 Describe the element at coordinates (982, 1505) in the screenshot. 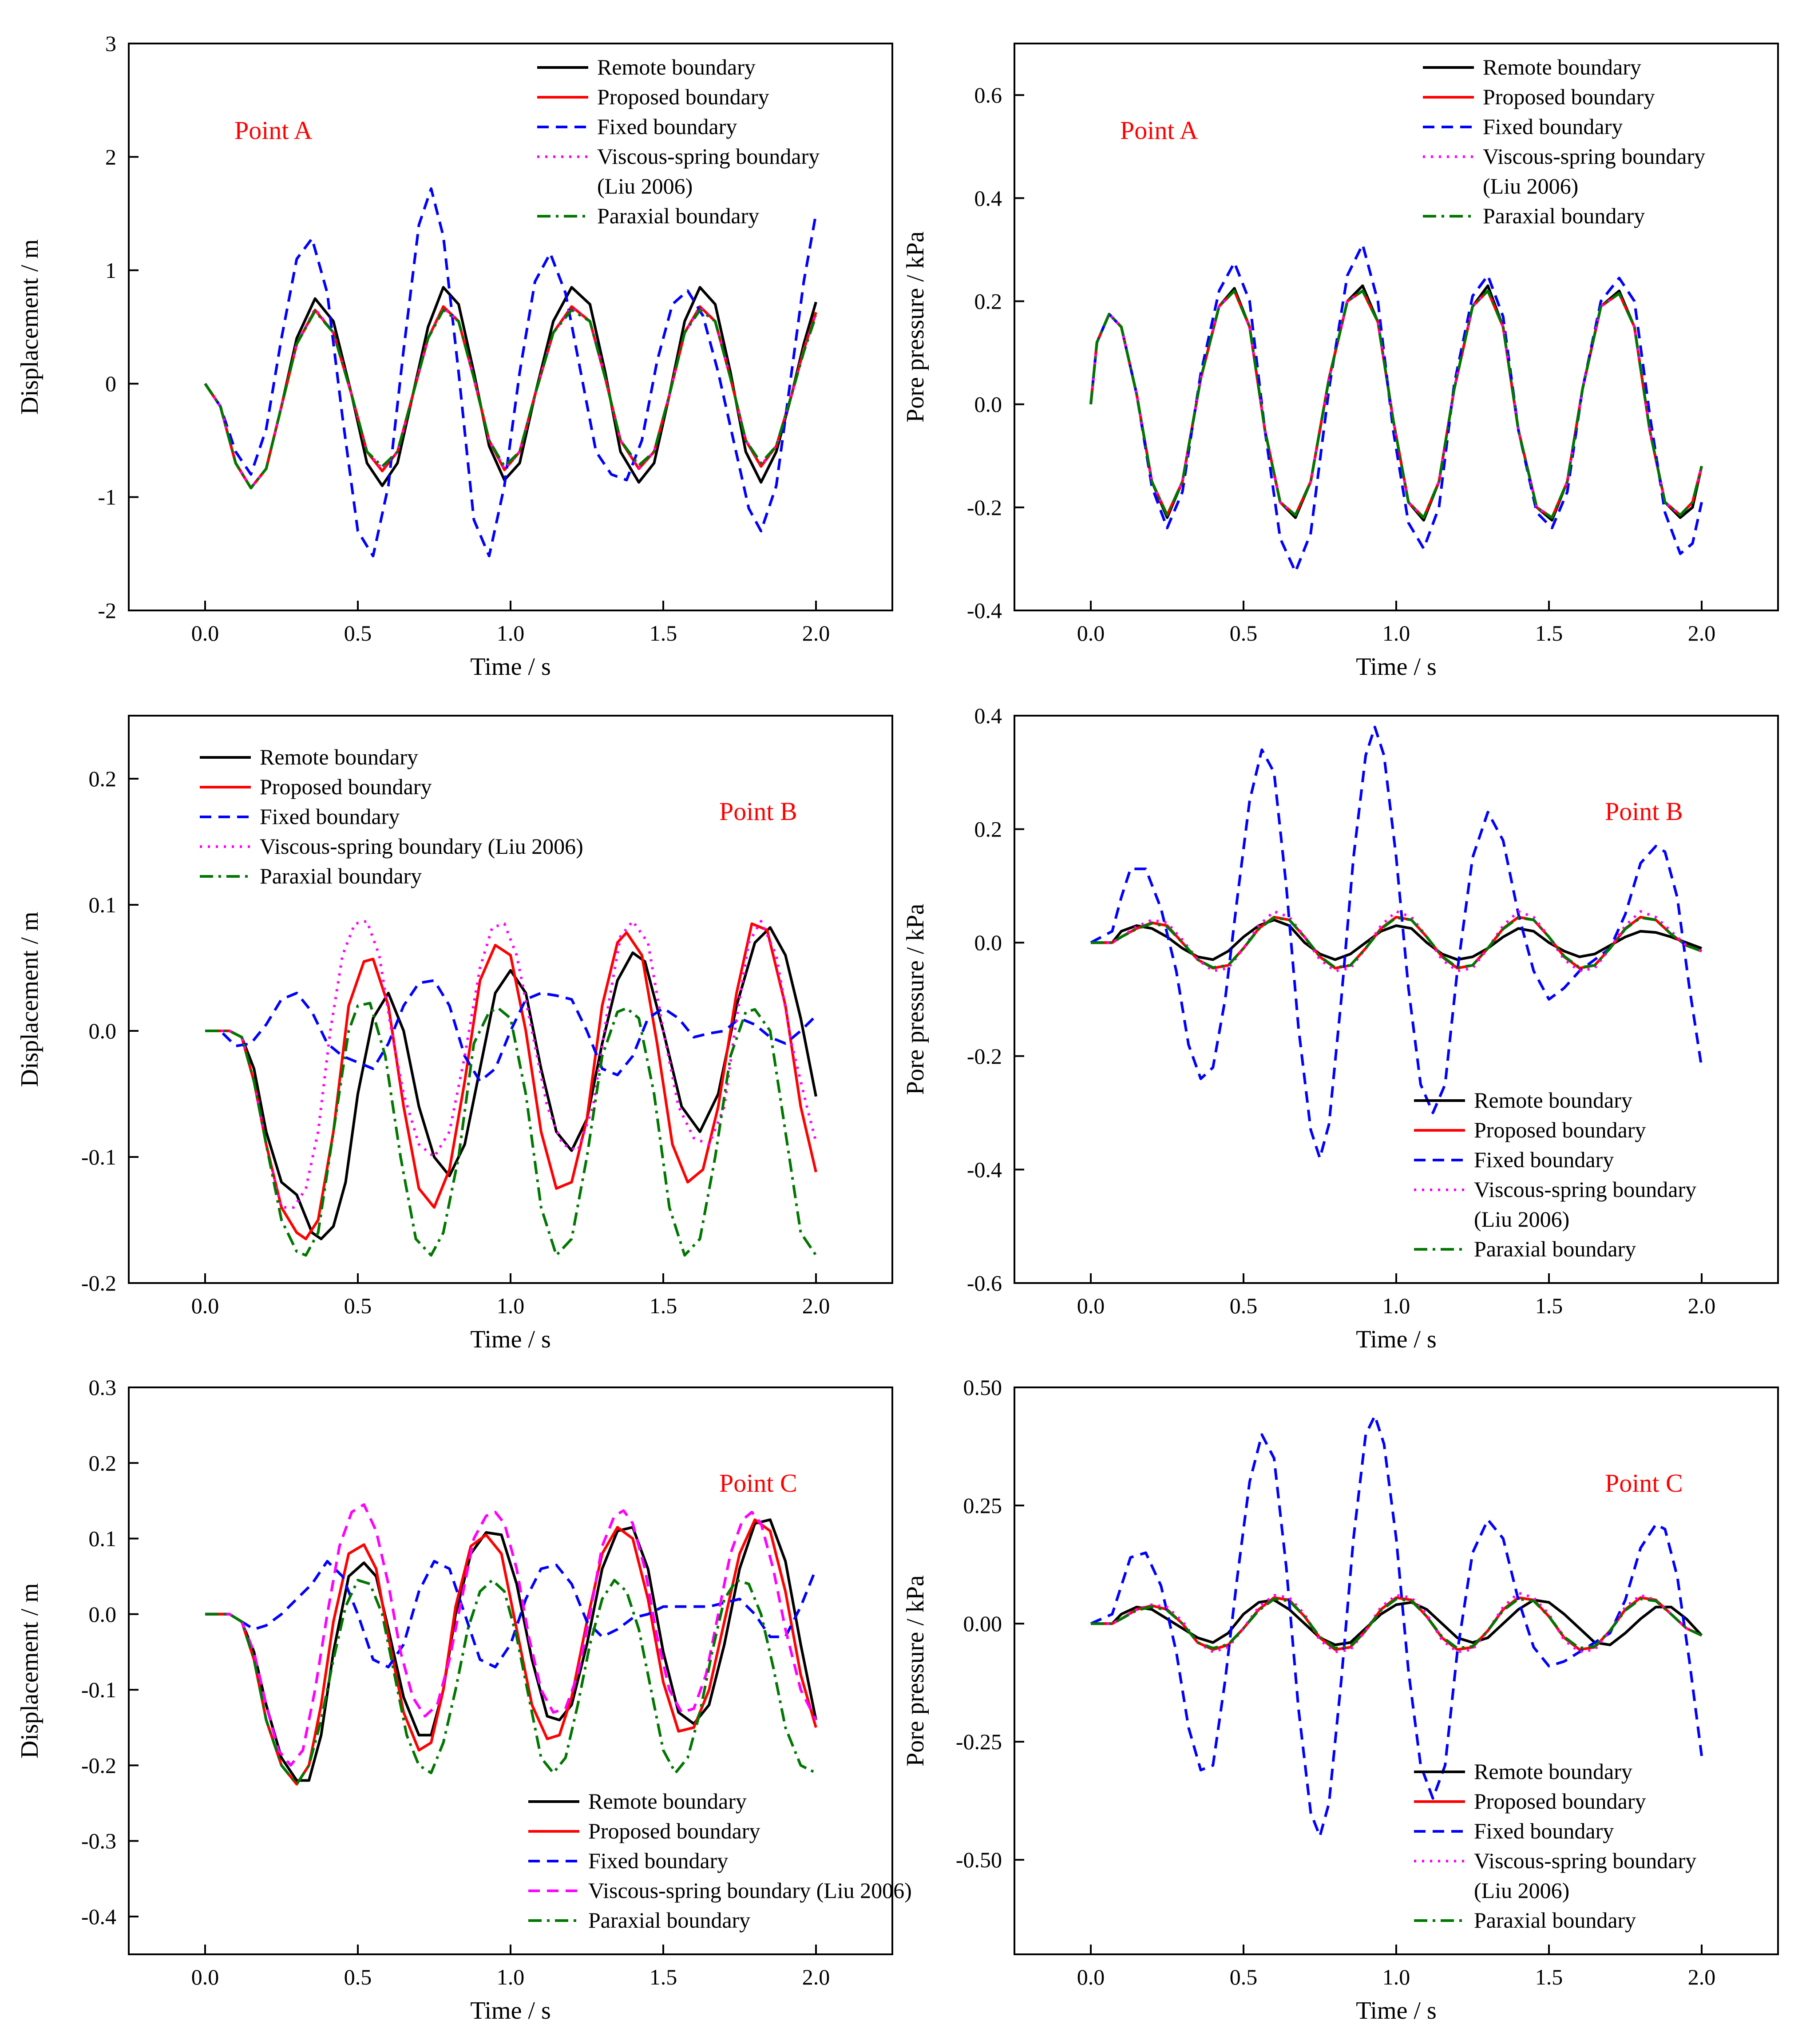

I see `y-tick-label: 0.25` at that location.